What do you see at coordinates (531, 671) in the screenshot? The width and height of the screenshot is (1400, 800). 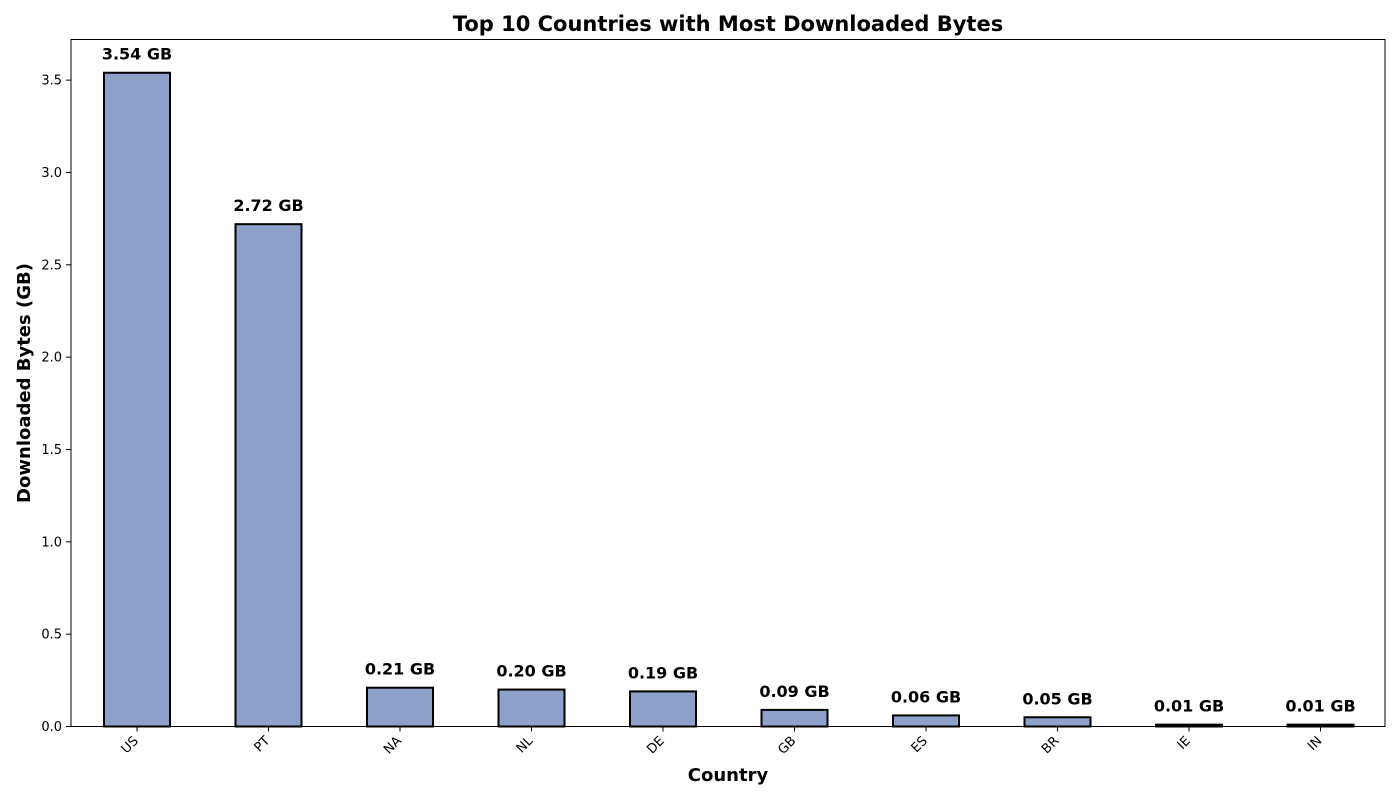 I see `data-label: 0.20 GB` at bounding box center [531, 671].